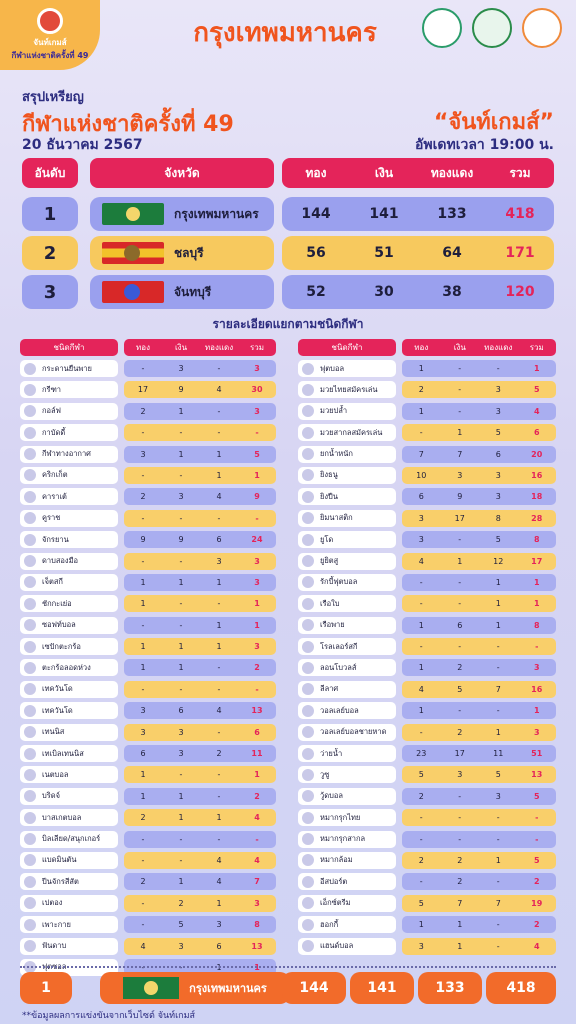  Describe the element at coordinates (69, 475) in the screenshot. I see `sport-name-cell: คริกเก็ต` at that location.